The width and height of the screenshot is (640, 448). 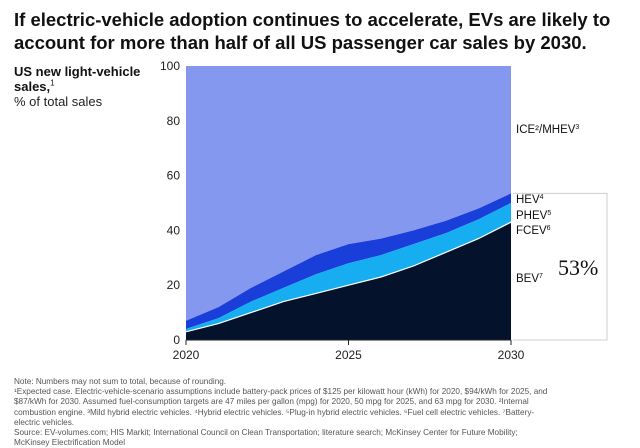 I want to click on bev-label: BEV7, so click(x=529, y=279).